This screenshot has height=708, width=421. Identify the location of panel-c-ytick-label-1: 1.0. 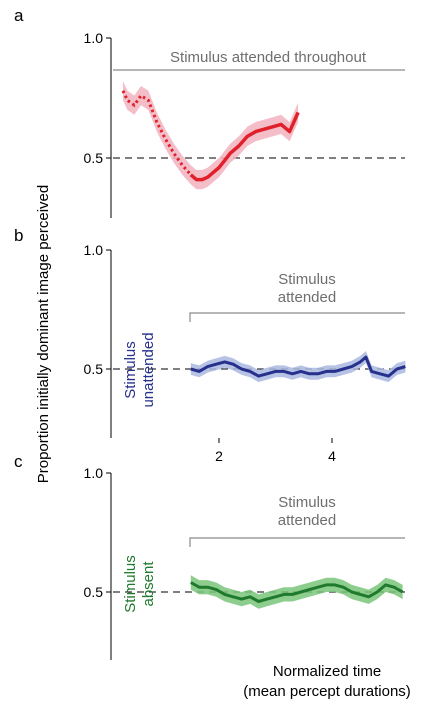
(94, 473).